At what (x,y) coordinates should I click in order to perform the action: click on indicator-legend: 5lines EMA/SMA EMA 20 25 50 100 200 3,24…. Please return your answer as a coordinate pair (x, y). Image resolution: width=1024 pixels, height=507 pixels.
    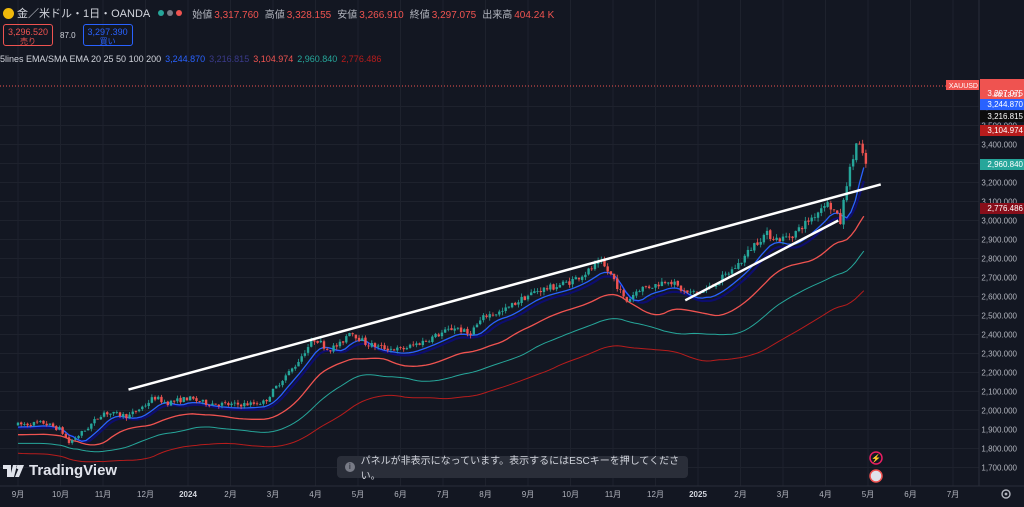
    Looking at the image, I should click on (190, 59).